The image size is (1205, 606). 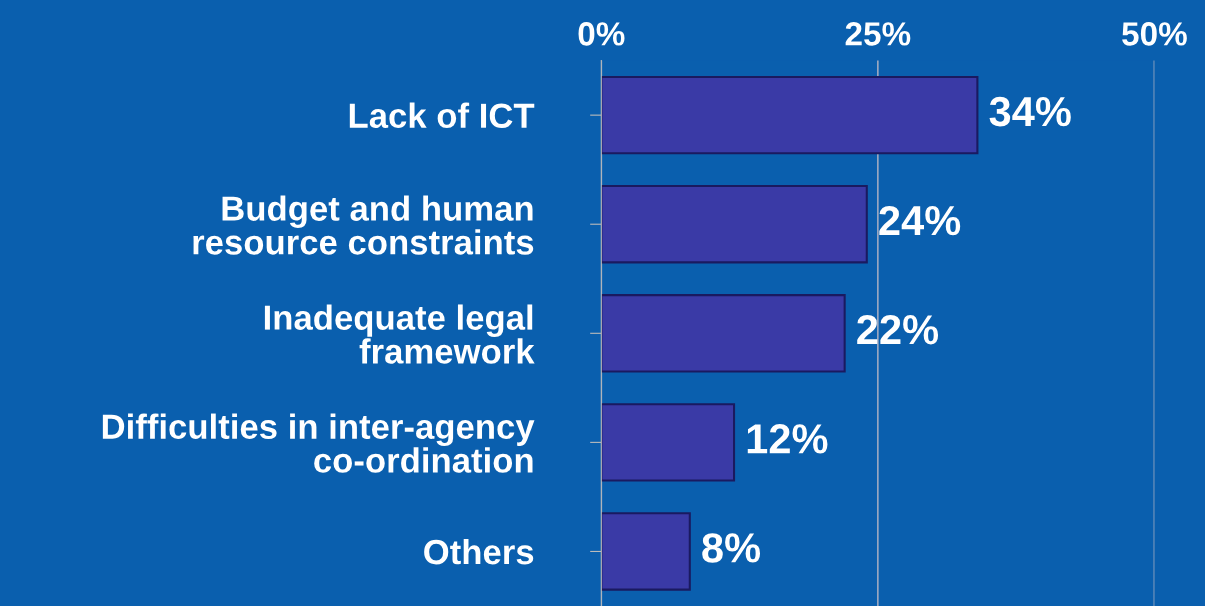 I want to click on y-tick-label: Others, so click(x=479, y=551).